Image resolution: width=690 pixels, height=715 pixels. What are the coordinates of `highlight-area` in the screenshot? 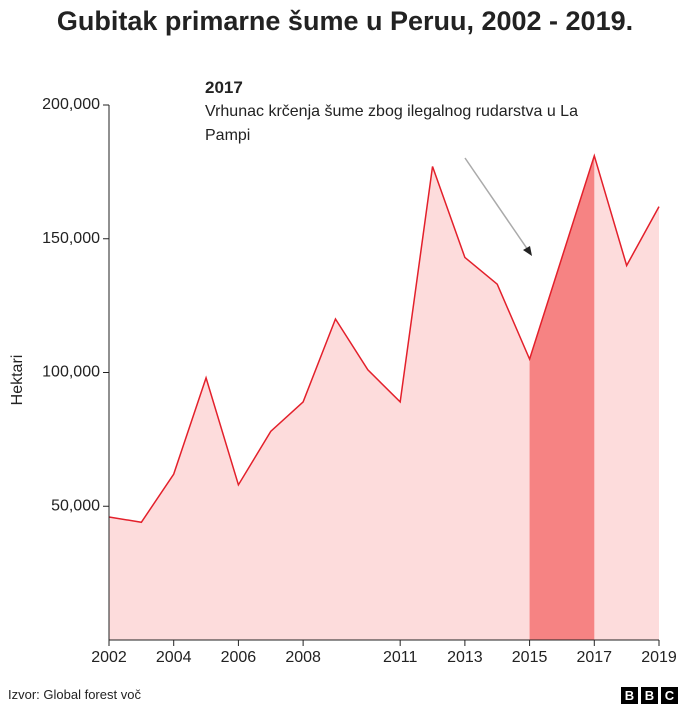 It's located at (562, 397).